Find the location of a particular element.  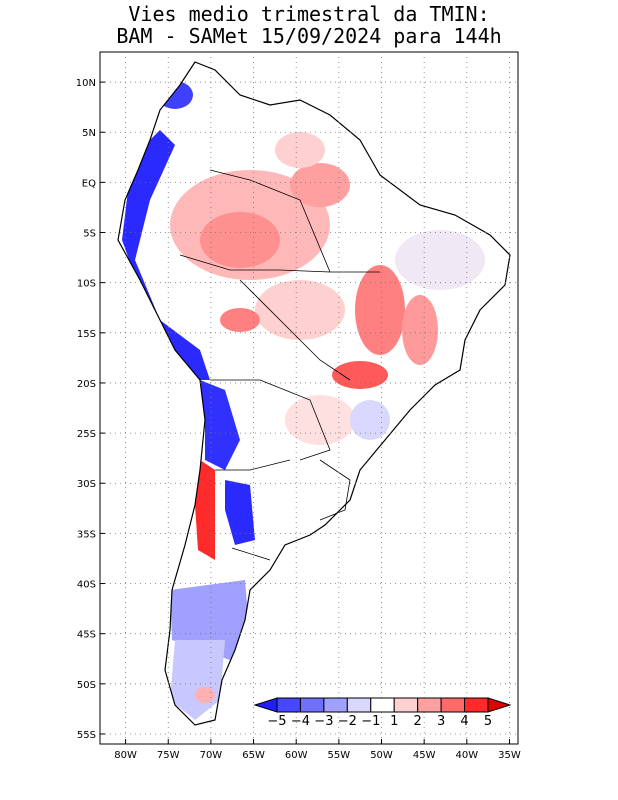

lon-label: 75W is located at coordinates (168, 755).